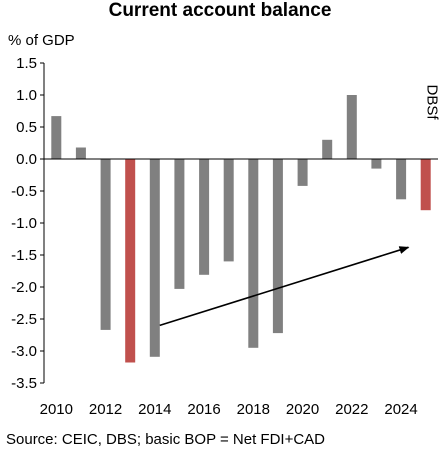 Image resolution: width=440 pixels, height=451 pixels. What do you see at coordinates (425, 185) in the screenshot?
I see `bar-2025` at bounding box center [425, 185].